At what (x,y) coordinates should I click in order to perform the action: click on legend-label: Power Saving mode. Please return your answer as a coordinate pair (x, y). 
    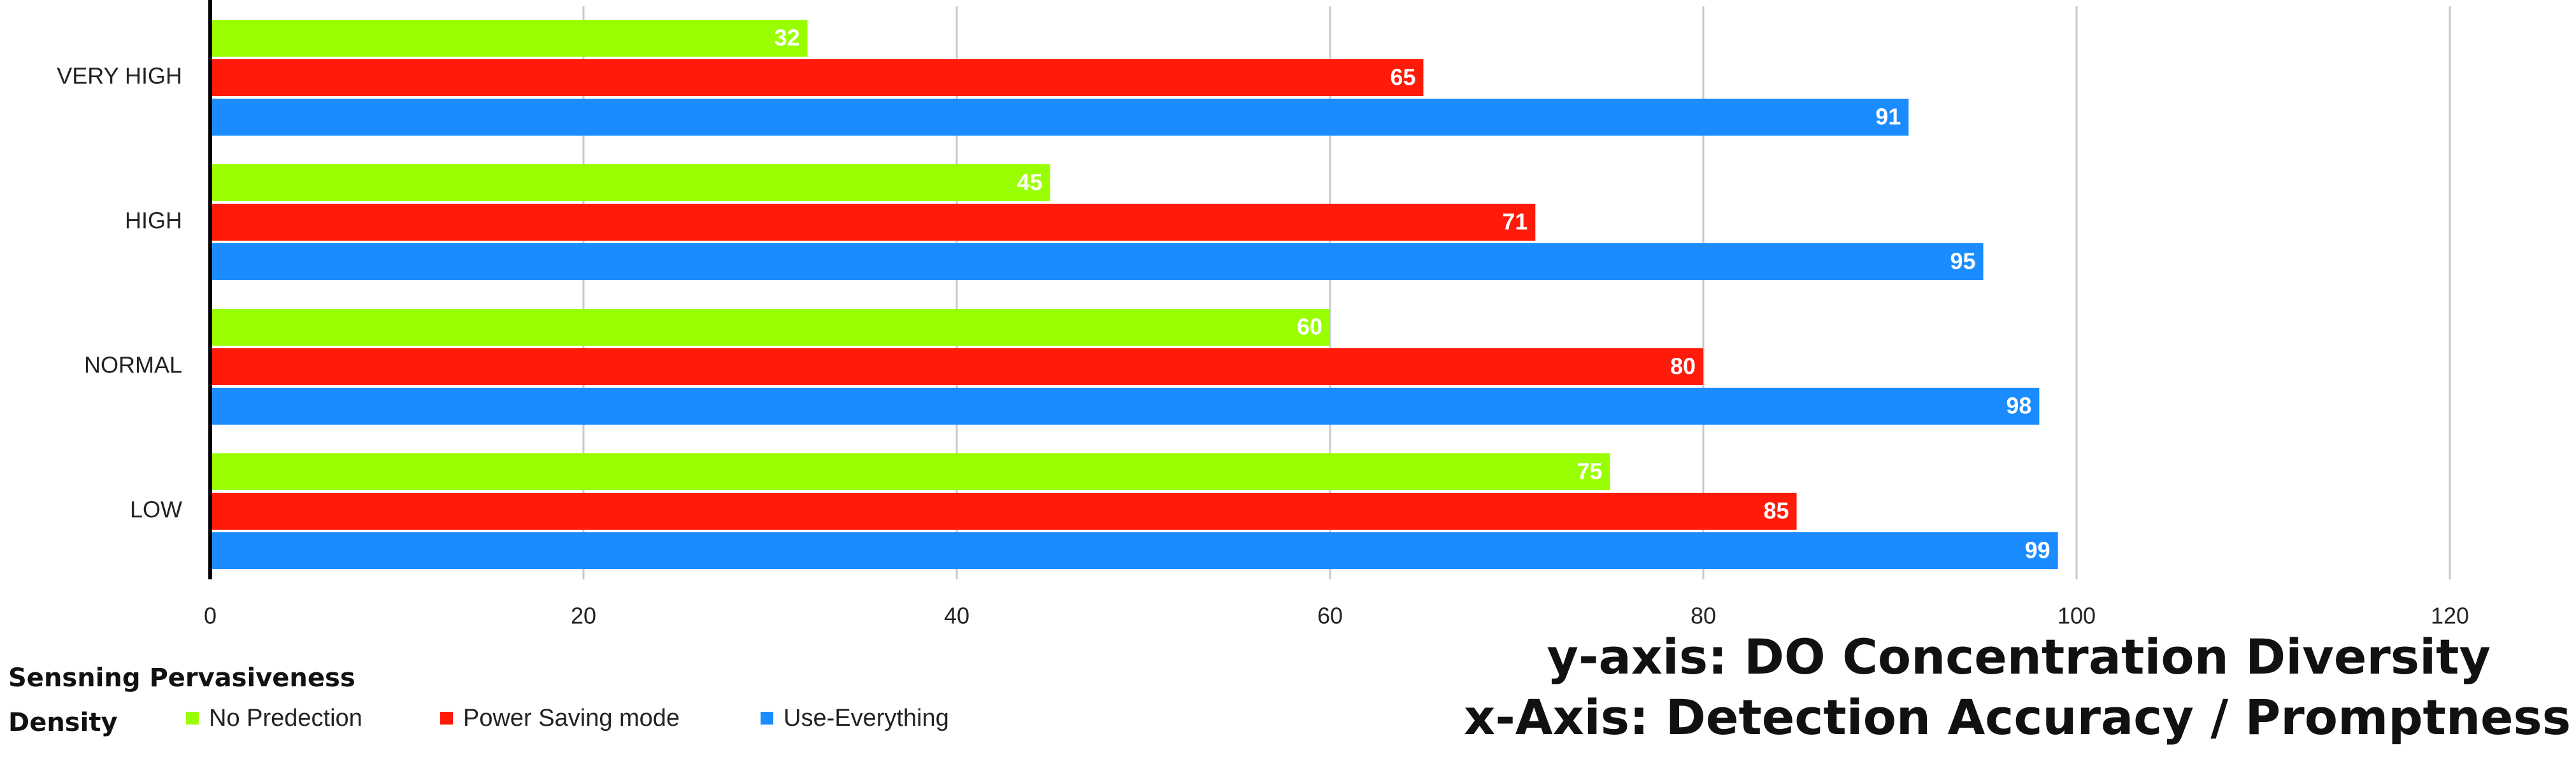
    Looking at the image, I should click on (571, 718).